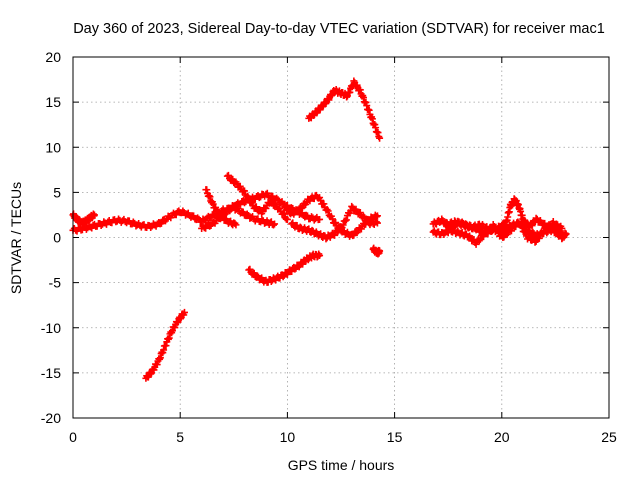  What do you see at coordinates (395, 437) in the screenshot?
I see `x-tick-label: 15` at bounding box center [395, 437].